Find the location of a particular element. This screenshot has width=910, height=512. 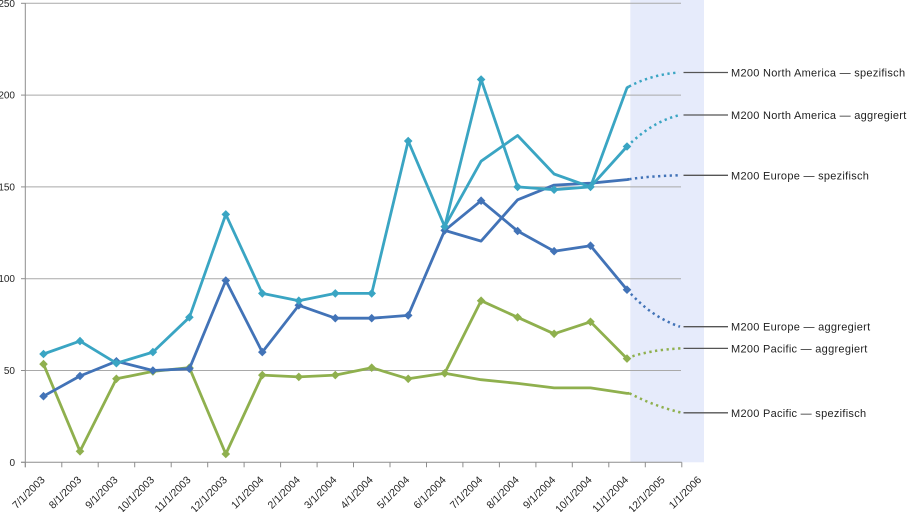

svg-text: 12/1/2005 is located at coordinates (647, 493).